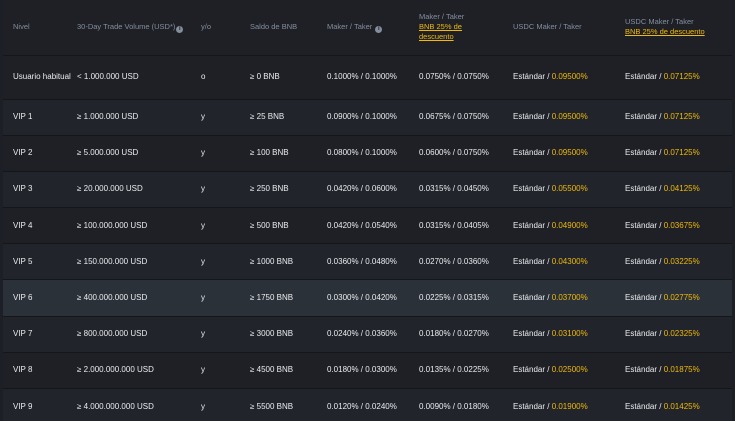 This screenshot has height=421, width=735. What do you see at coordinates (362, 153) in the screenshot?
I see `maker-taker-cell: 0.0800% / 0.1000%` at bounding box center [362, 153].